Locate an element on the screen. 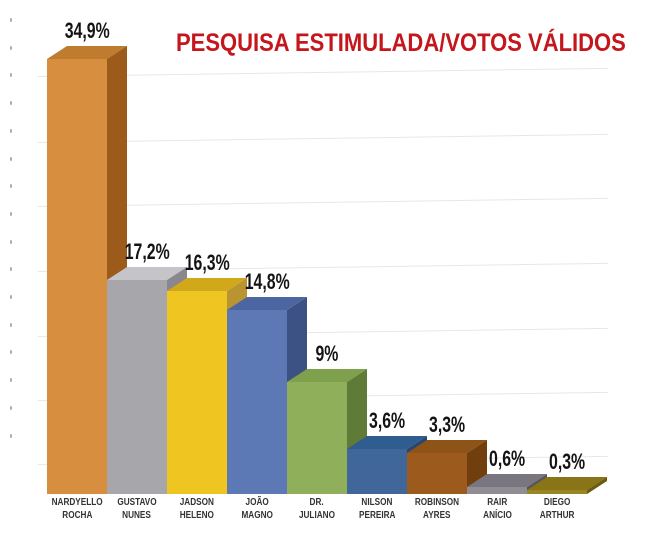 The height and width of the screenshot is (534, 660). bar-value-label: 3,6% is located at coordinates (387, 420).